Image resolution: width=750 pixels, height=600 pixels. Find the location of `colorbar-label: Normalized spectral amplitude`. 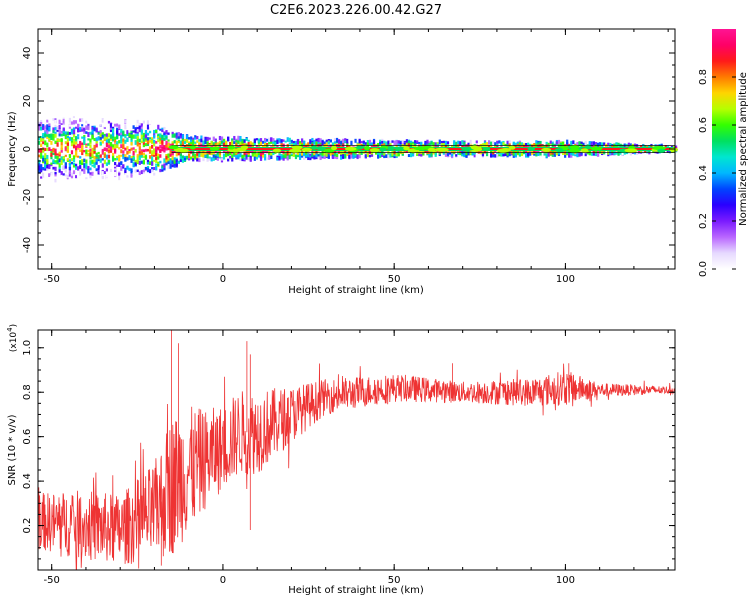

colorbar-label: Normalized spectral amplitude is located at coordinates (743, 149).